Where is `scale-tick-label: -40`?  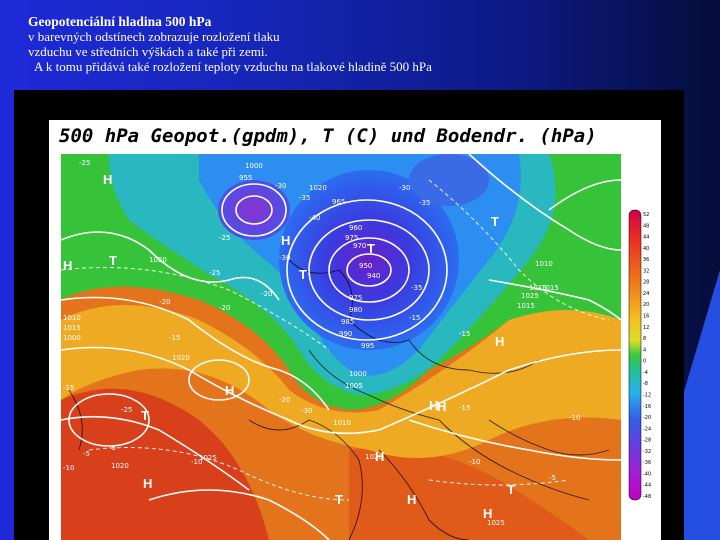
scale-tick-label: -40 is located at coordinates (647, 474).